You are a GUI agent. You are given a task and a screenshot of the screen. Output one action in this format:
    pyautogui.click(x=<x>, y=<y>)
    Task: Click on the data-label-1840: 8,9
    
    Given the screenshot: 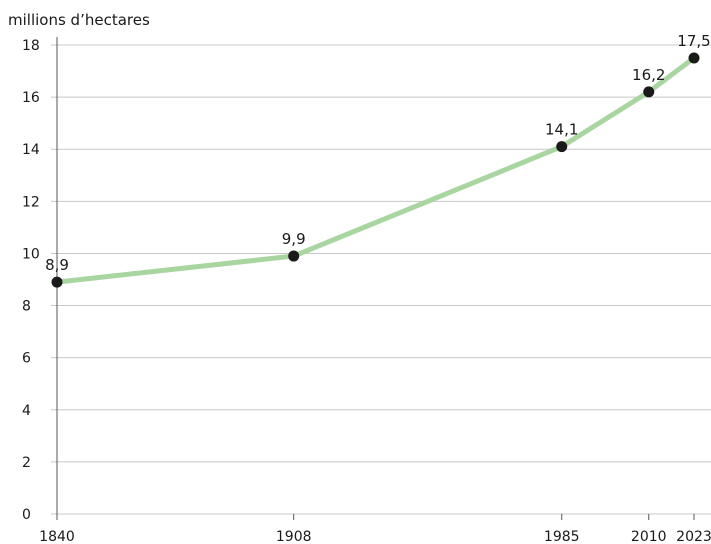 What is the action you would take?
    pyautogui.click(x=57, y=265)
    